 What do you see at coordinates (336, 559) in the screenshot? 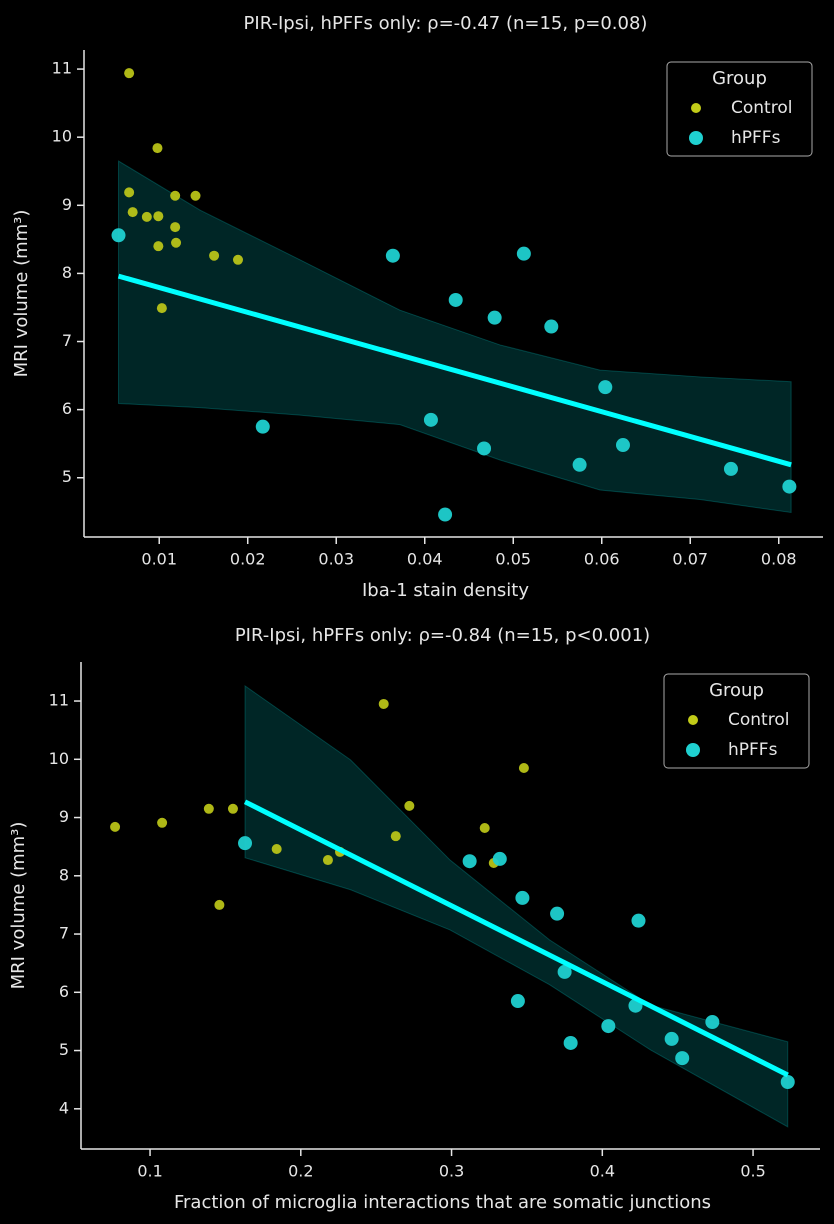
I see `x-tick-label: 0.03` at bounding box center [336, 559].